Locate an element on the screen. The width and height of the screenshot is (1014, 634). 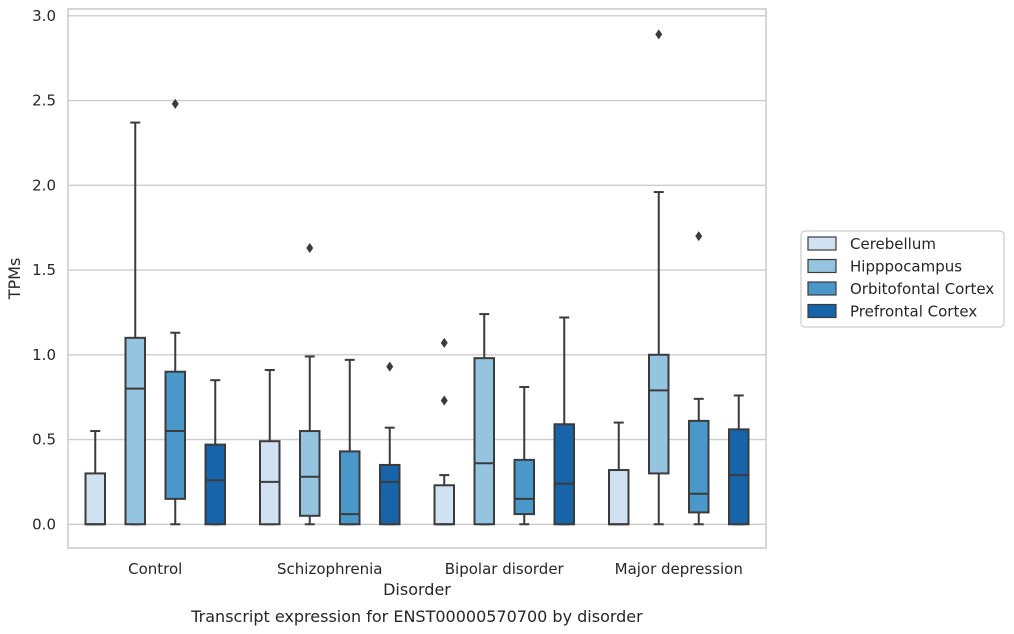
x-tick-label: Control is located at coordinates (155, 569).